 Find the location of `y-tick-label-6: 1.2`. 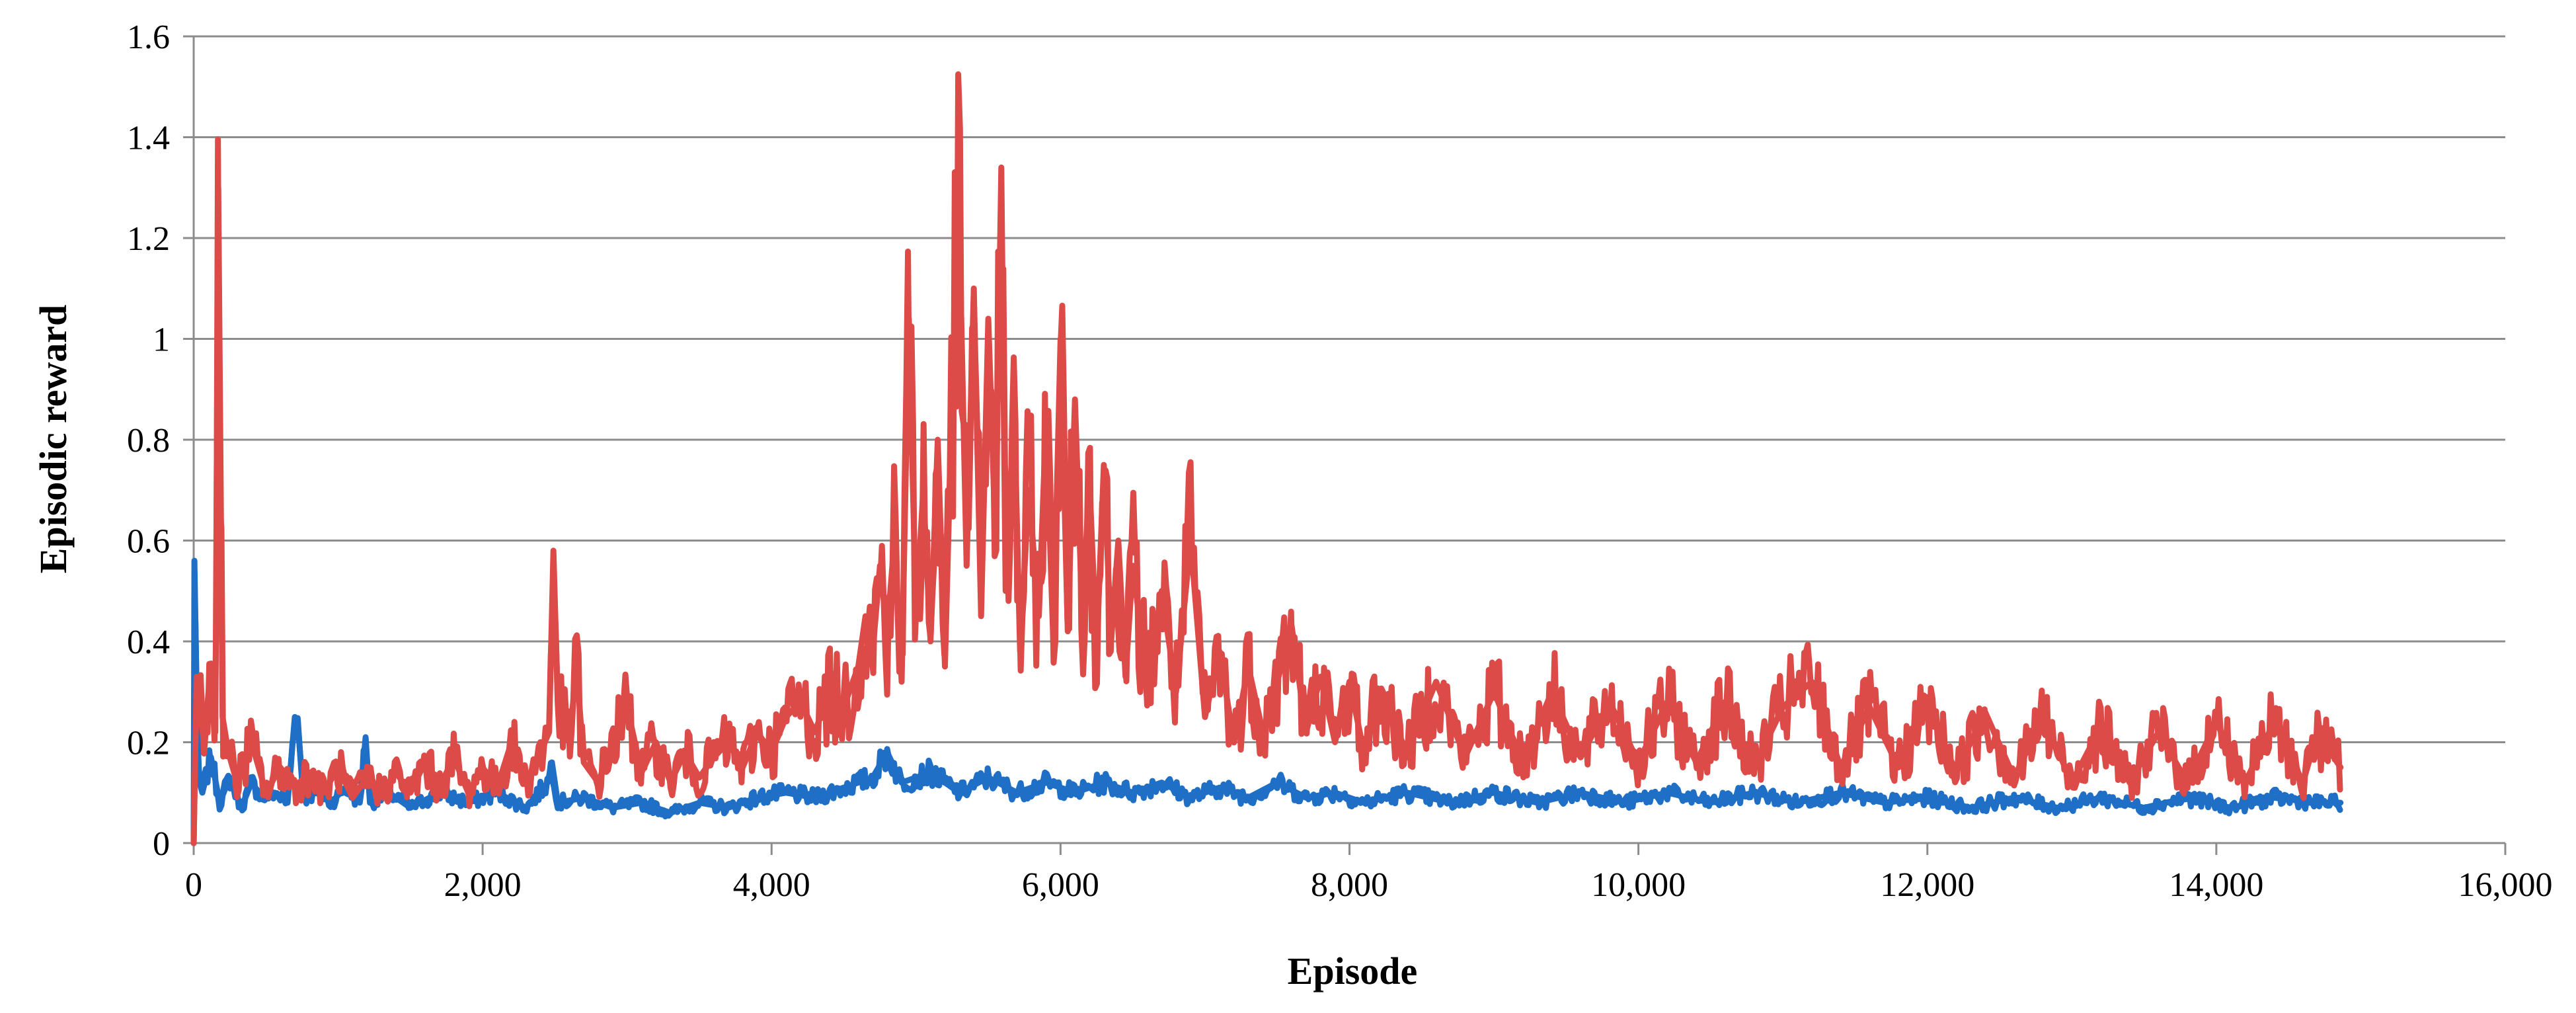

y-tick-label-6: 1.2 is located at coordinates (148, 239).